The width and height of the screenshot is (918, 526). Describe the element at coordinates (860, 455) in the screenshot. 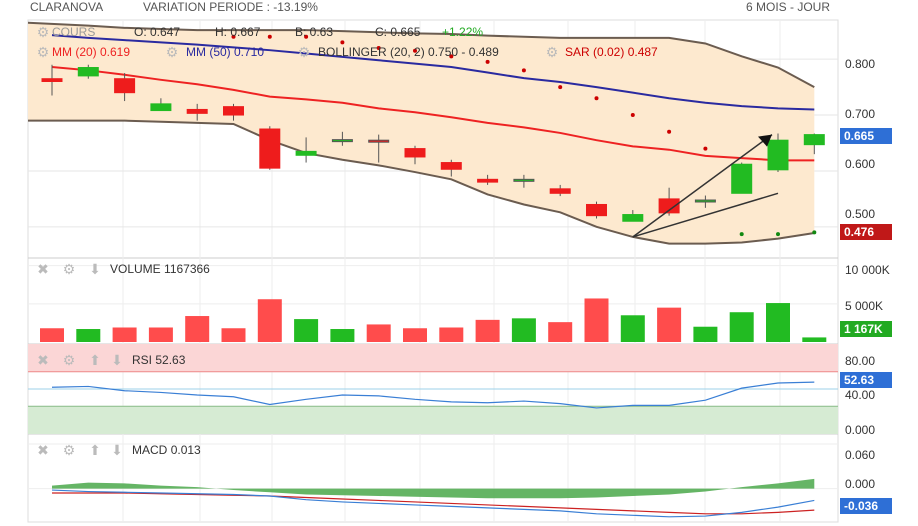

I see `macd-tick: 0.060` at that location.